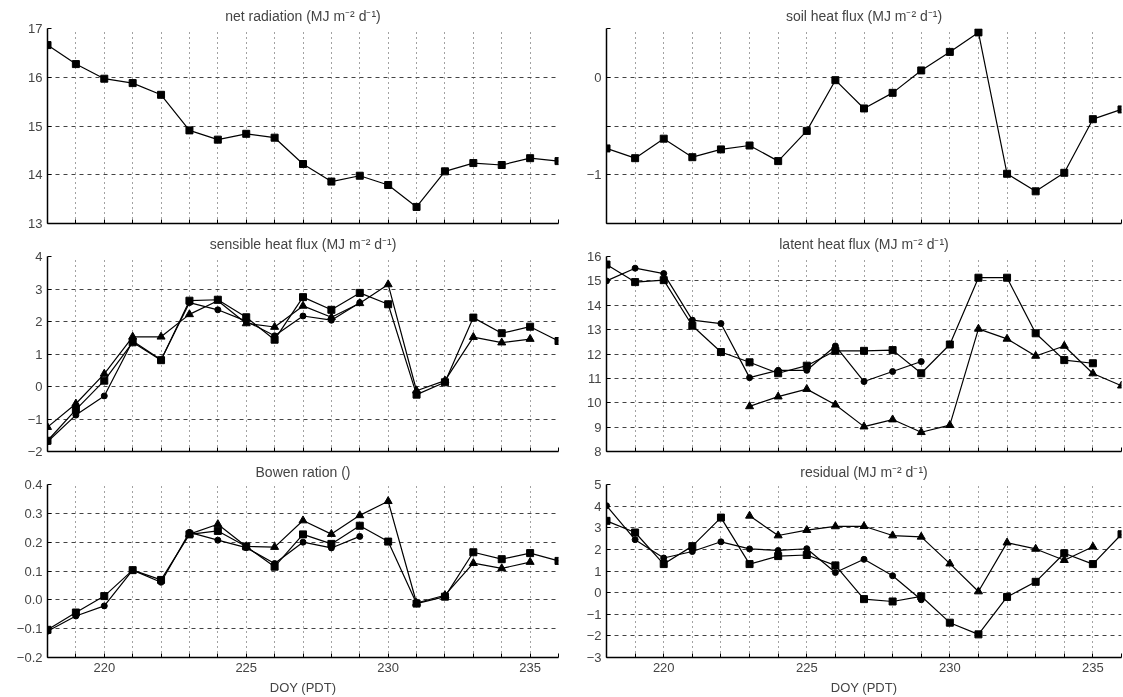  I want to click on y-tick-label: −0.2, so click(29, 657).